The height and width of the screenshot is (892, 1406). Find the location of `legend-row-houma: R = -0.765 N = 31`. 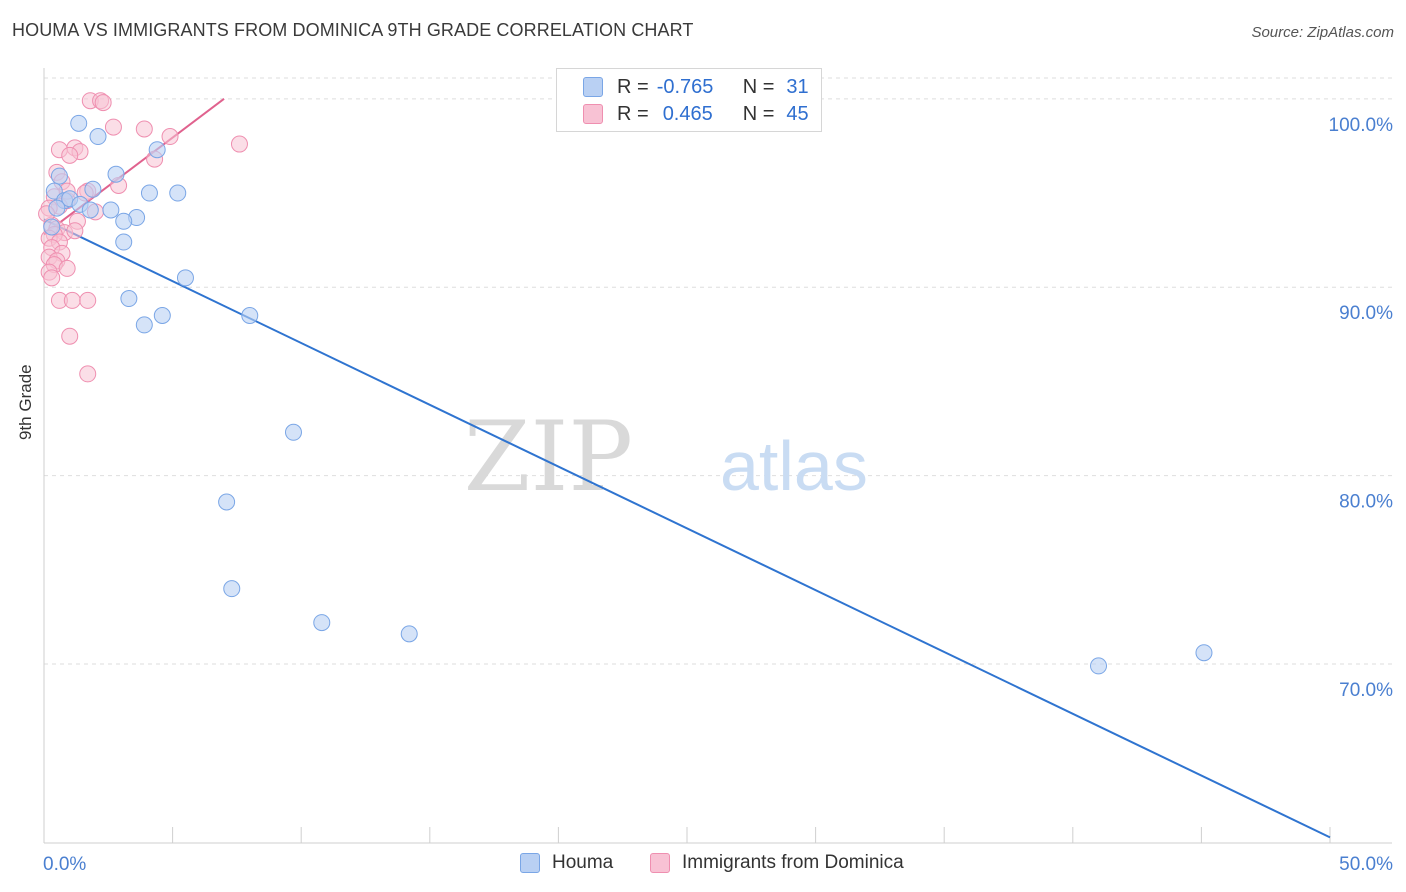

legend-row-houma: R = -0.765 N = 31 is located at coordinates (683, 87).